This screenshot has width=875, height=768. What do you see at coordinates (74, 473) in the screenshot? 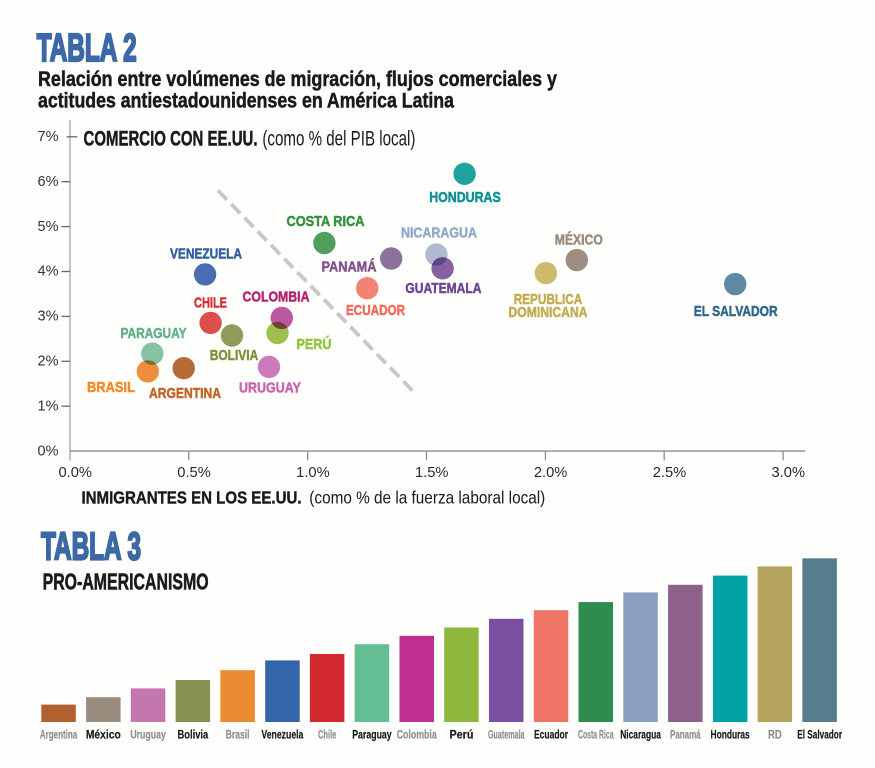
I see `svg-text: 0.0%` at bounding box center [74, 473].